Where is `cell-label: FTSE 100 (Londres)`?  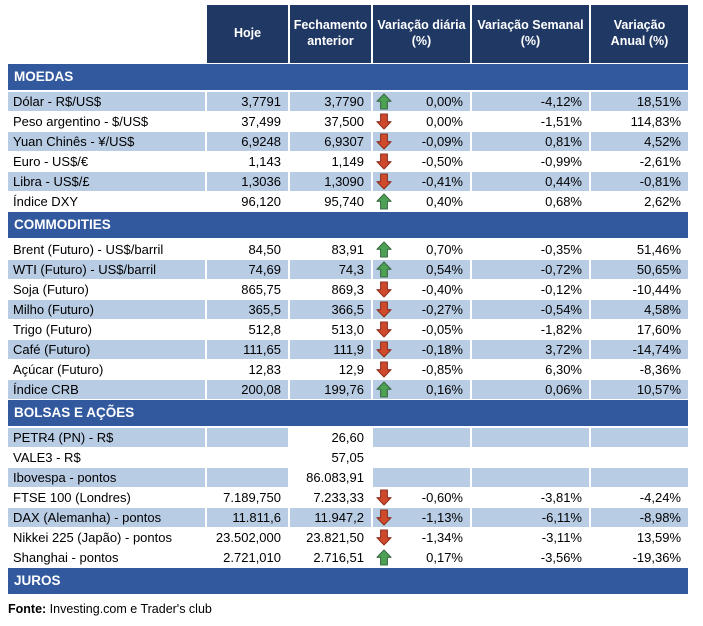 cell-label: FTSE 100 (Londres) is located at coordinates (107, 497).